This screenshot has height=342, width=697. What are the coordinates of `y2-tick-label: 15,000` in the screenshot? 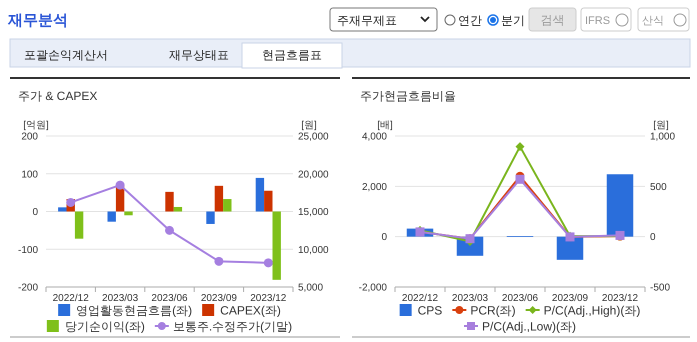 It's located at (314, 212).